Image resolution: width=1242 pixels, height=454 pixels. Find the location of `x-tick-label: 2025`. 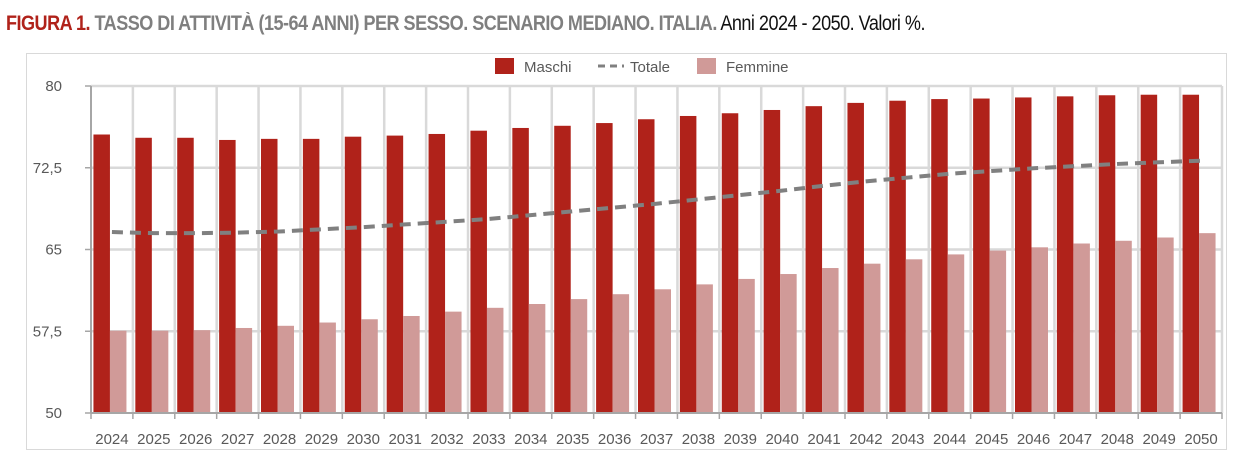

x-tick-label: 2025 is located at coordinates (153, 439).